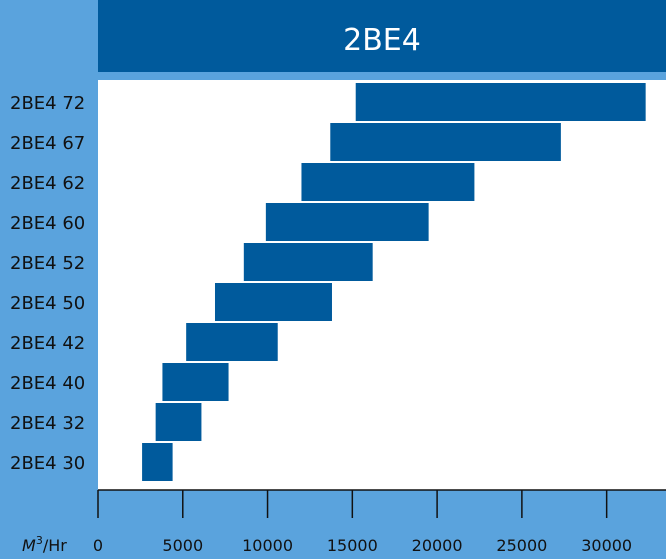  I want to click on title-band, so click(382, 36).